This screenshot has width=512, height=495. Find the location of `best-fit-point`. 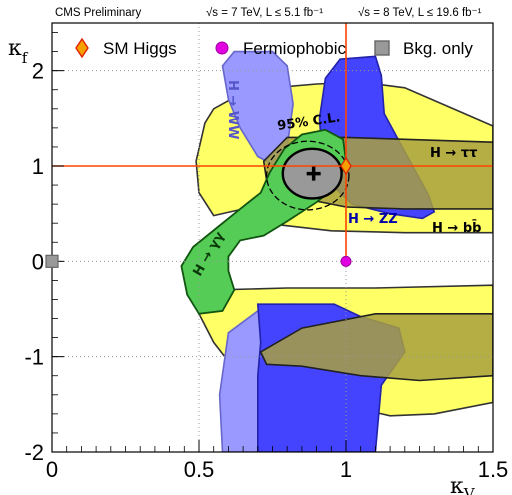

best-fit-point is located at coordinates (313, 173).